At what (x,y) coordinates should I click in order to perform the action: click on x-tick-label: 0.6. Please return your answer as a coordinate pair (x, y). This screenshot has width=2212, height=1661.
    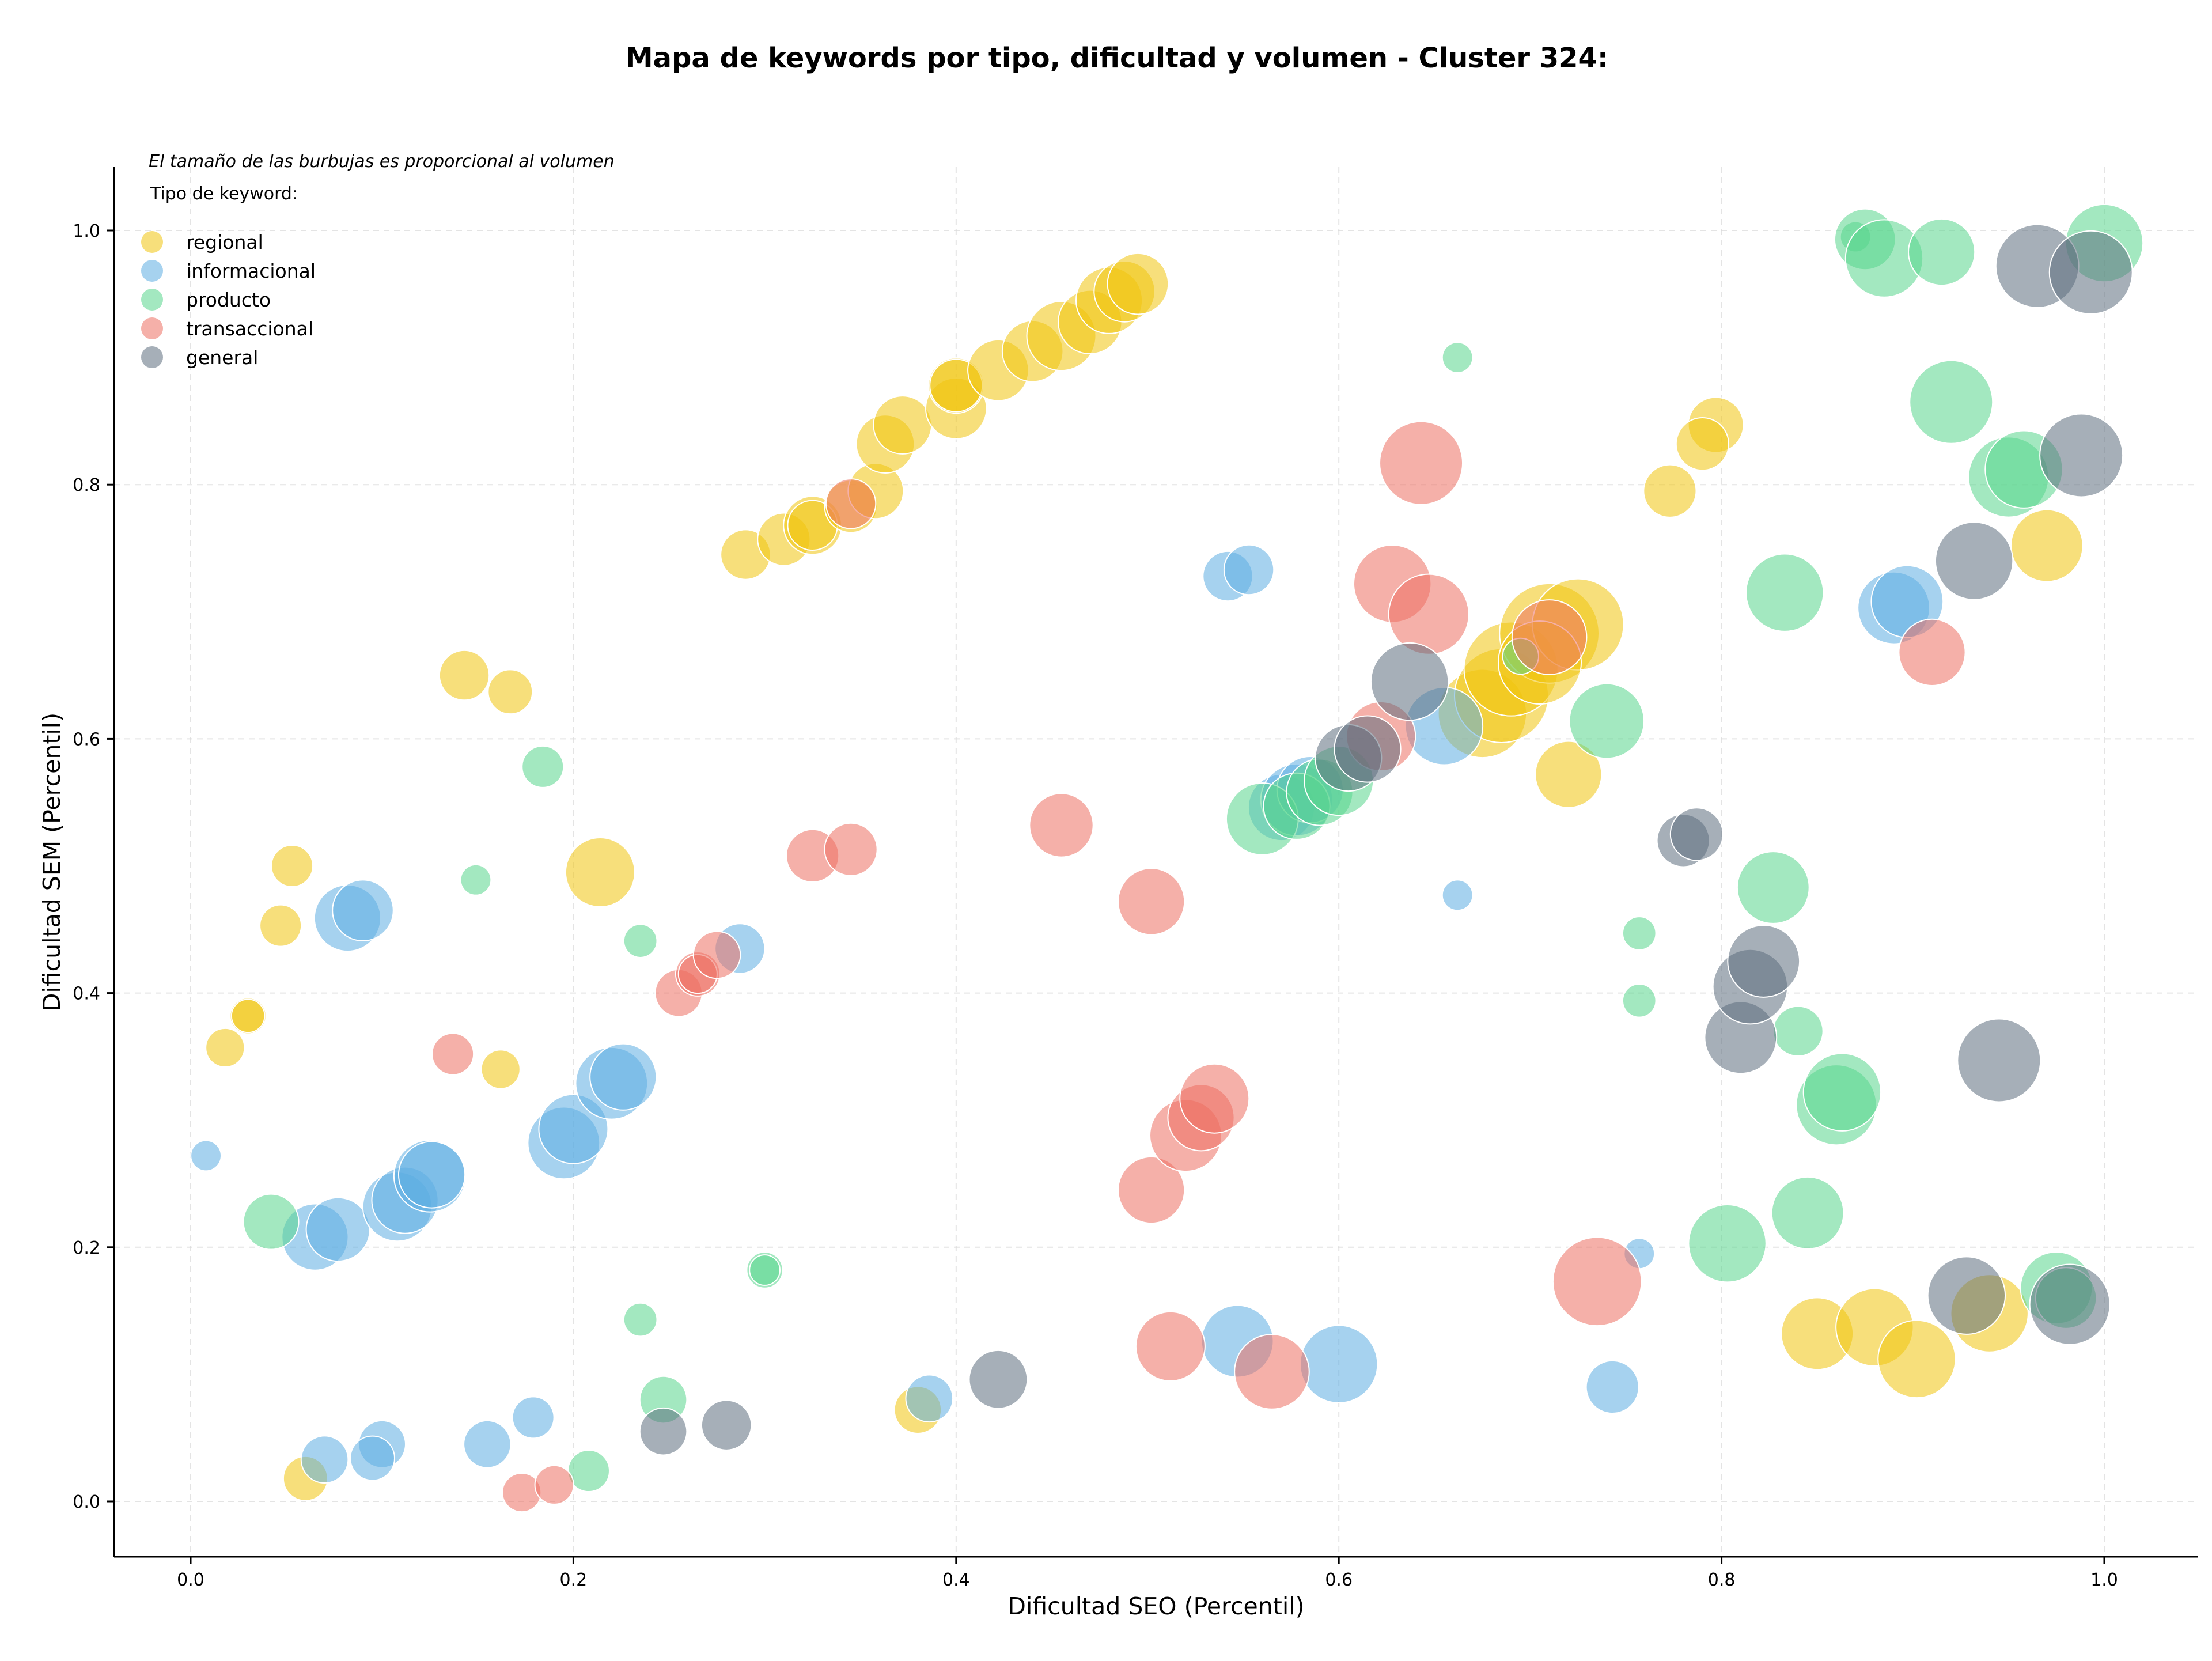
    Looking at the image, I should click on (1339, 1580).